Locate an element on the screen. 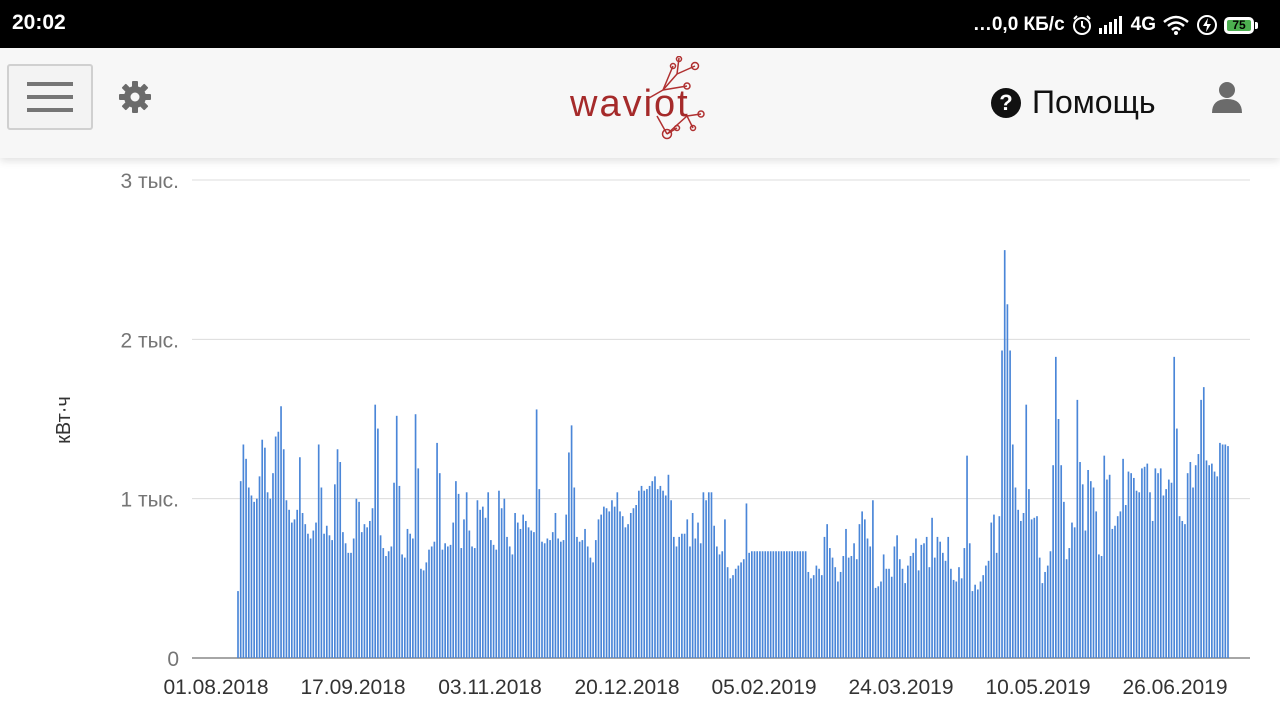 The width and height of the screenshot is (1280, 720). y-tick-label: 3 тыс. is located at coordinates (149, 181).